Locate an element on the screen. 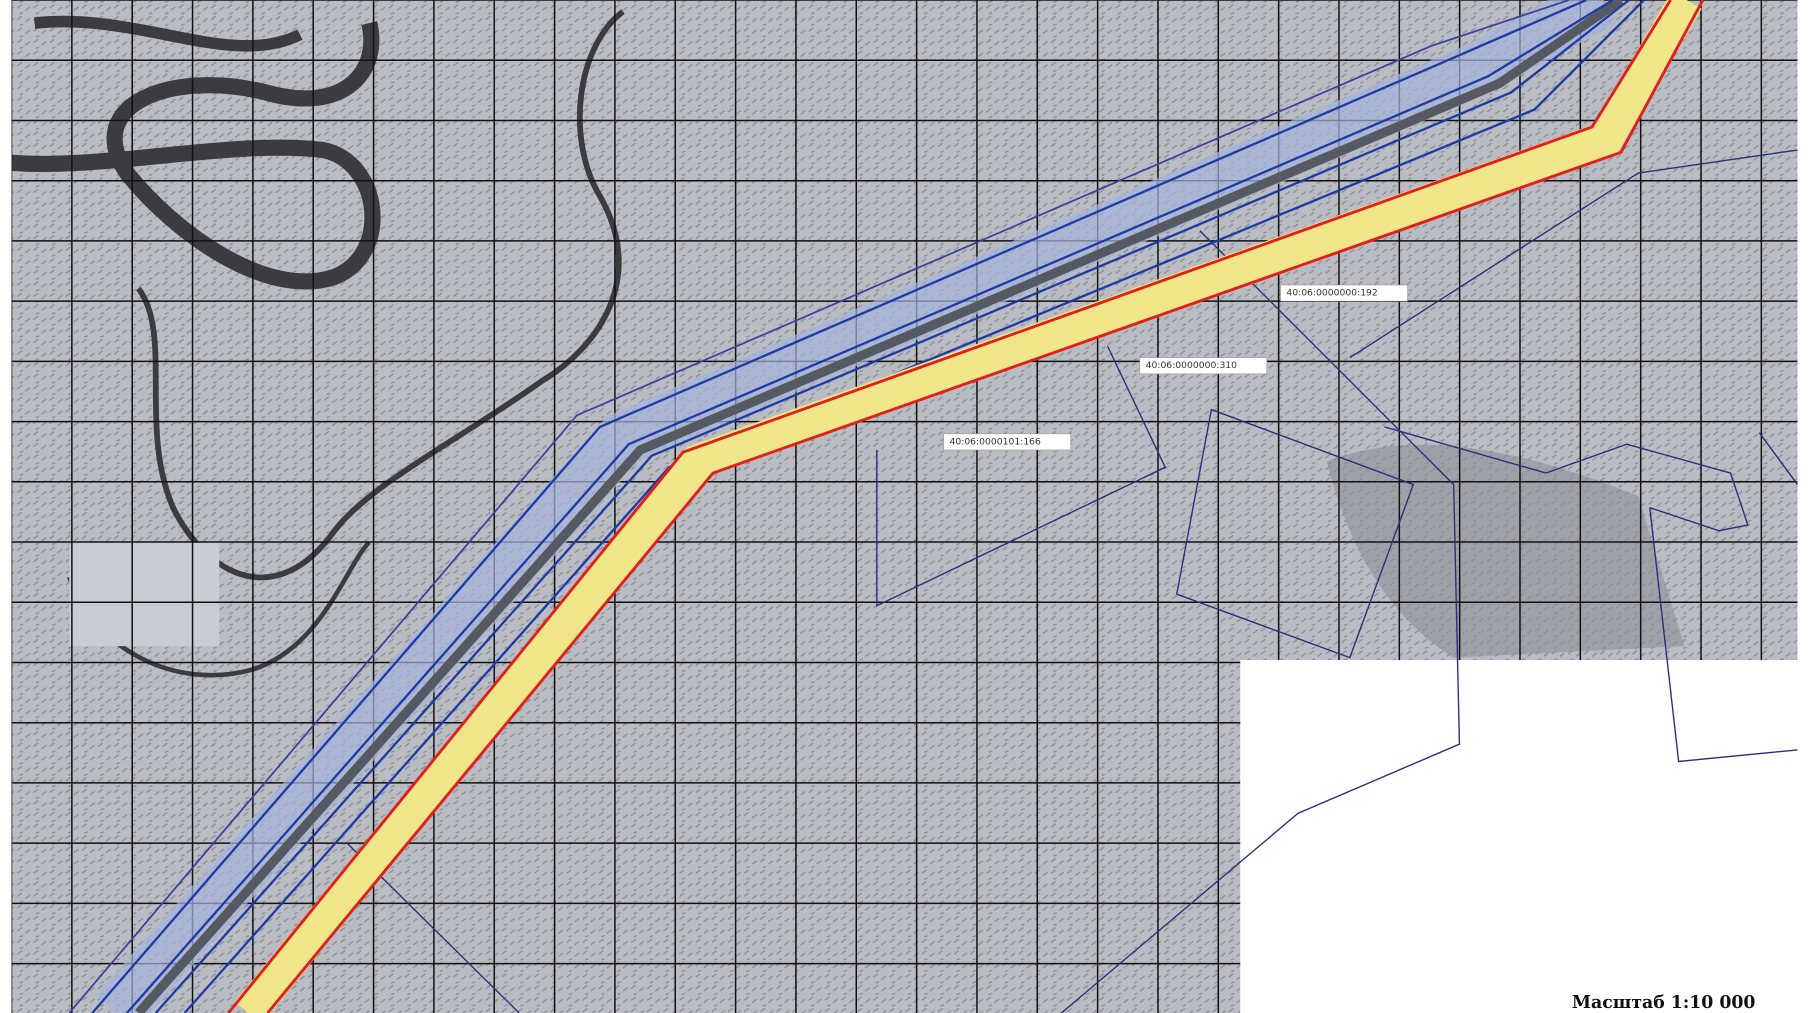  clearing is located at coordinates (144, 594).